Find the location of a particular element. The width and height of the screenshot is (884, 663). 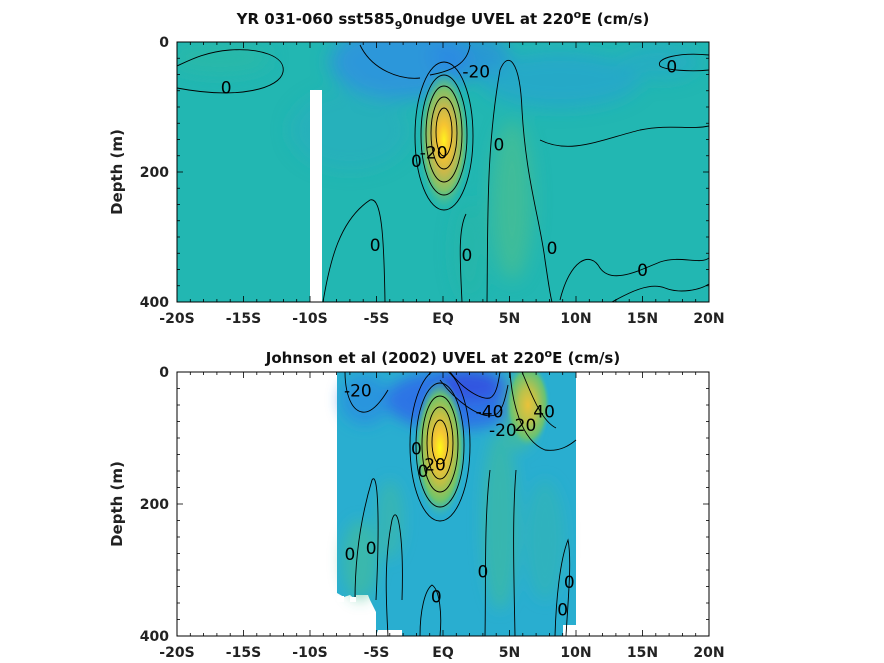

heatmap-field is located at coordinates (457, 504).